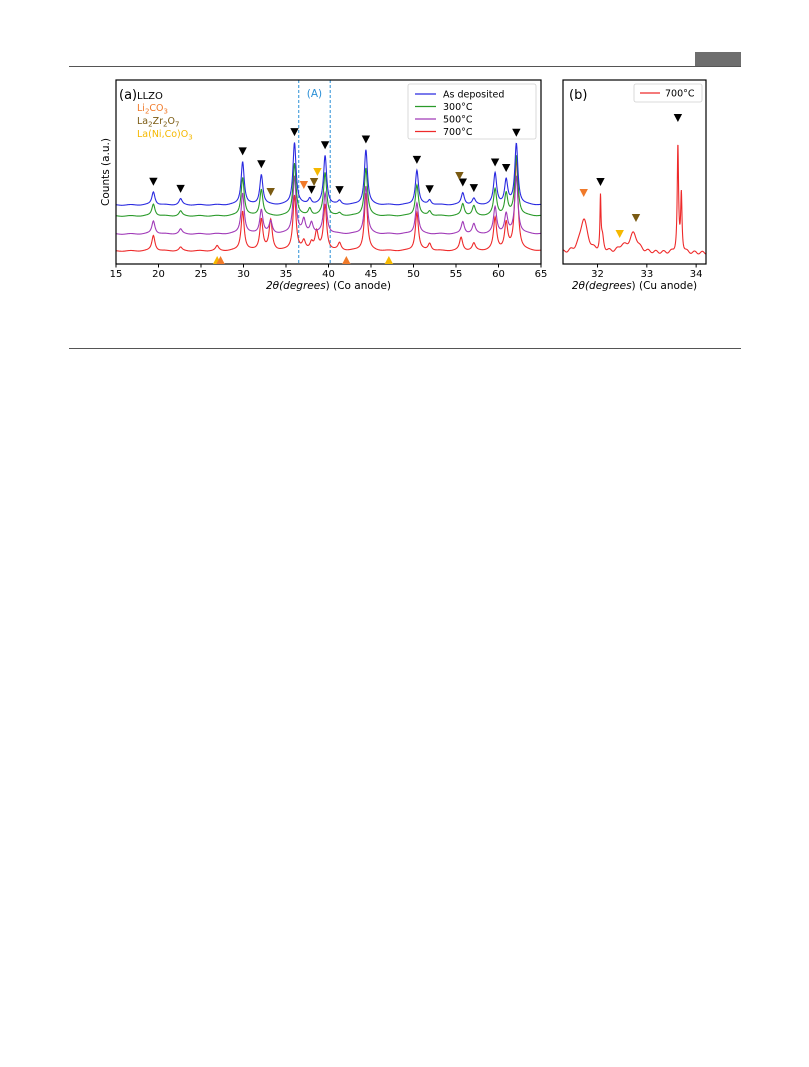  I want to click on header-rule, so click(405, 66).